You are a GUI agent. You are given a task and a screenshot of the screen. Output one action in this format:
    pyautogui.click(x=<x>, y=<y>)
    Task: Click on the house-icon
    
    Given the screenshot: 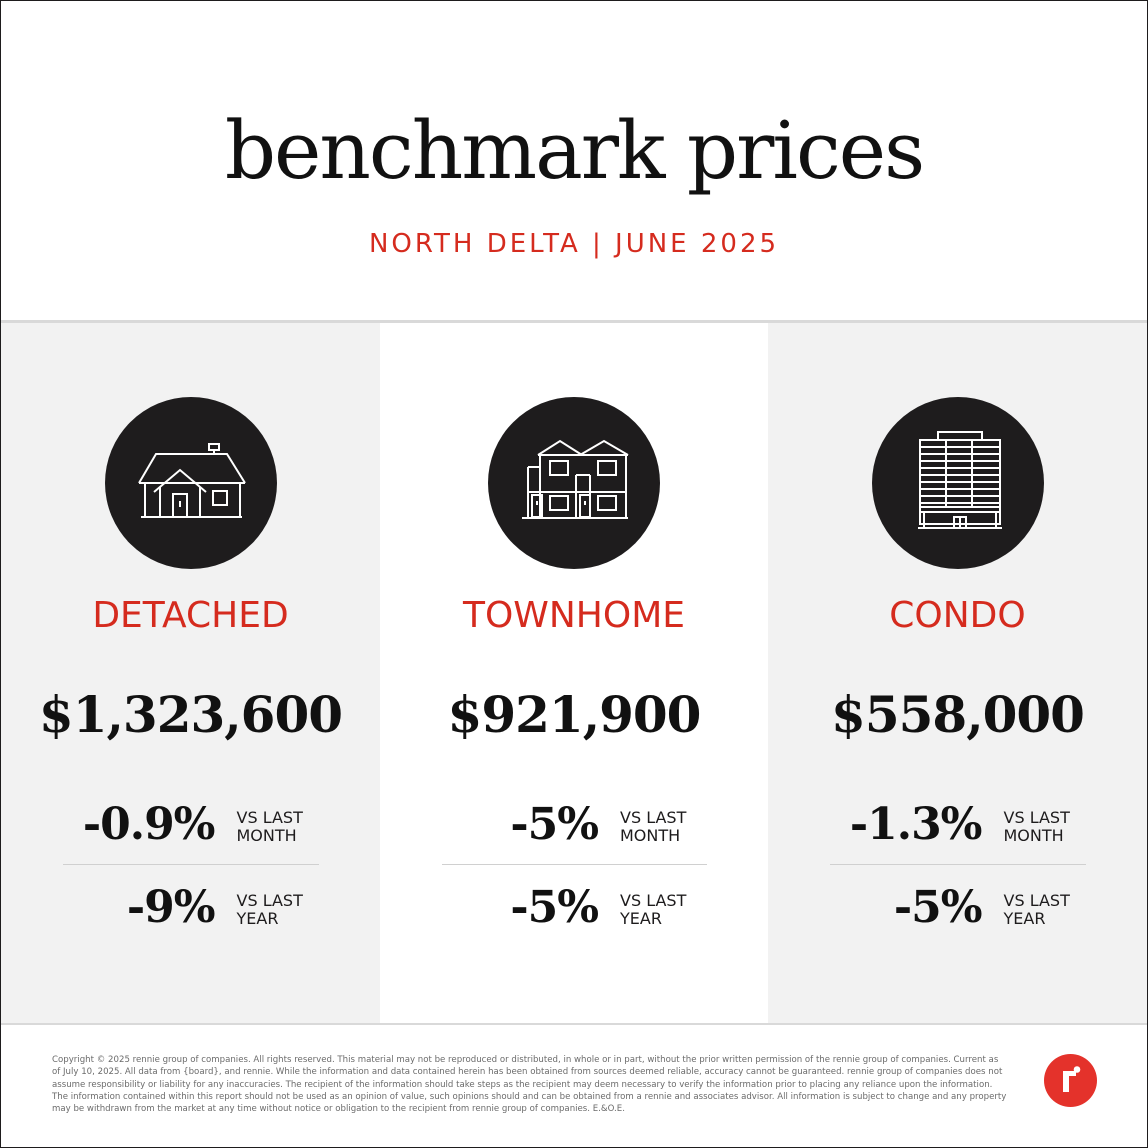 What is the action you would take?
    pyautogui.click(x=190, y=483)
    